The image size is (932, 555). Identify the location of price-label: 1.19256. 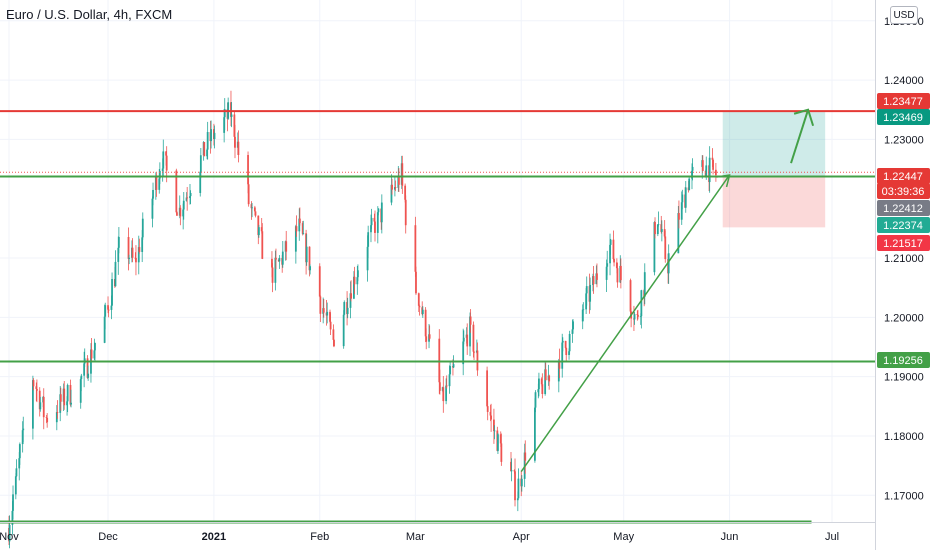
(903, 361).